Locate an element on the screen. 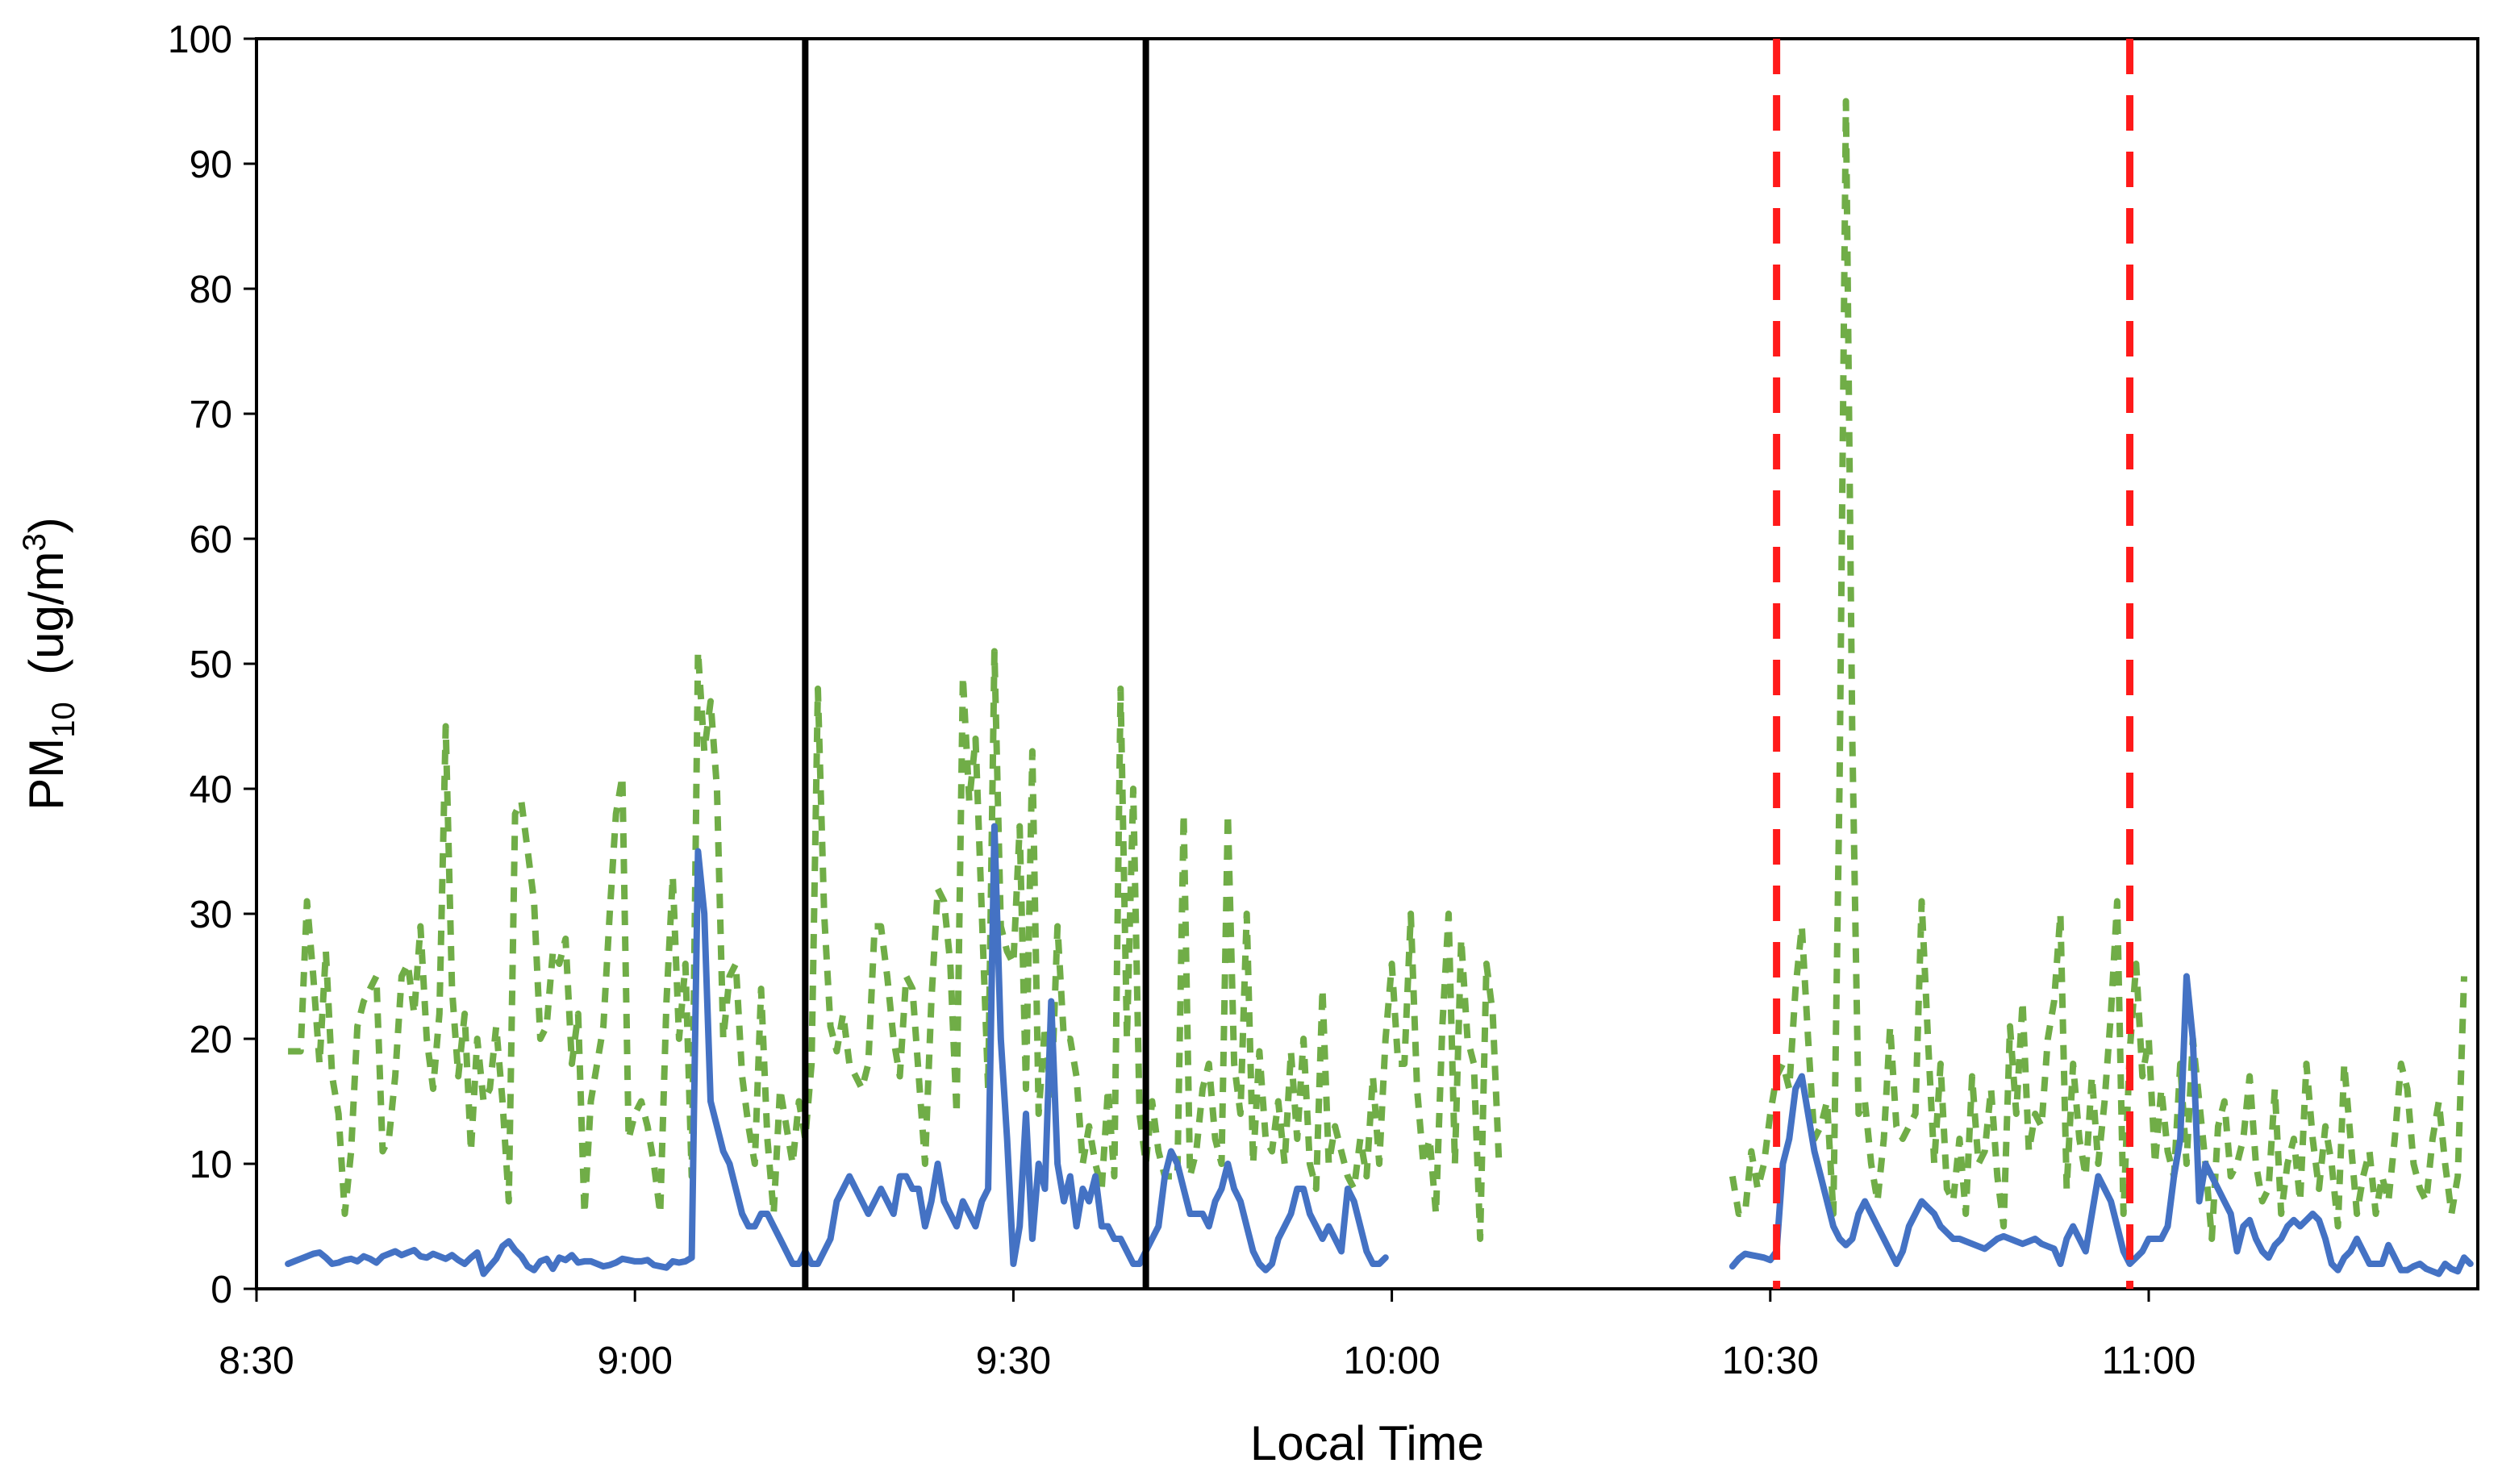 The image size is (2502, 1484). y-axis-title-units: (ug/m is located at coordinates (46, 627).